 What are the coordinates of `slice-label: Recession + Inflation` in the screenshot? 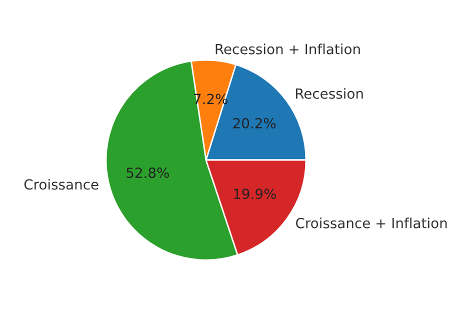 It's located at (288, 49).